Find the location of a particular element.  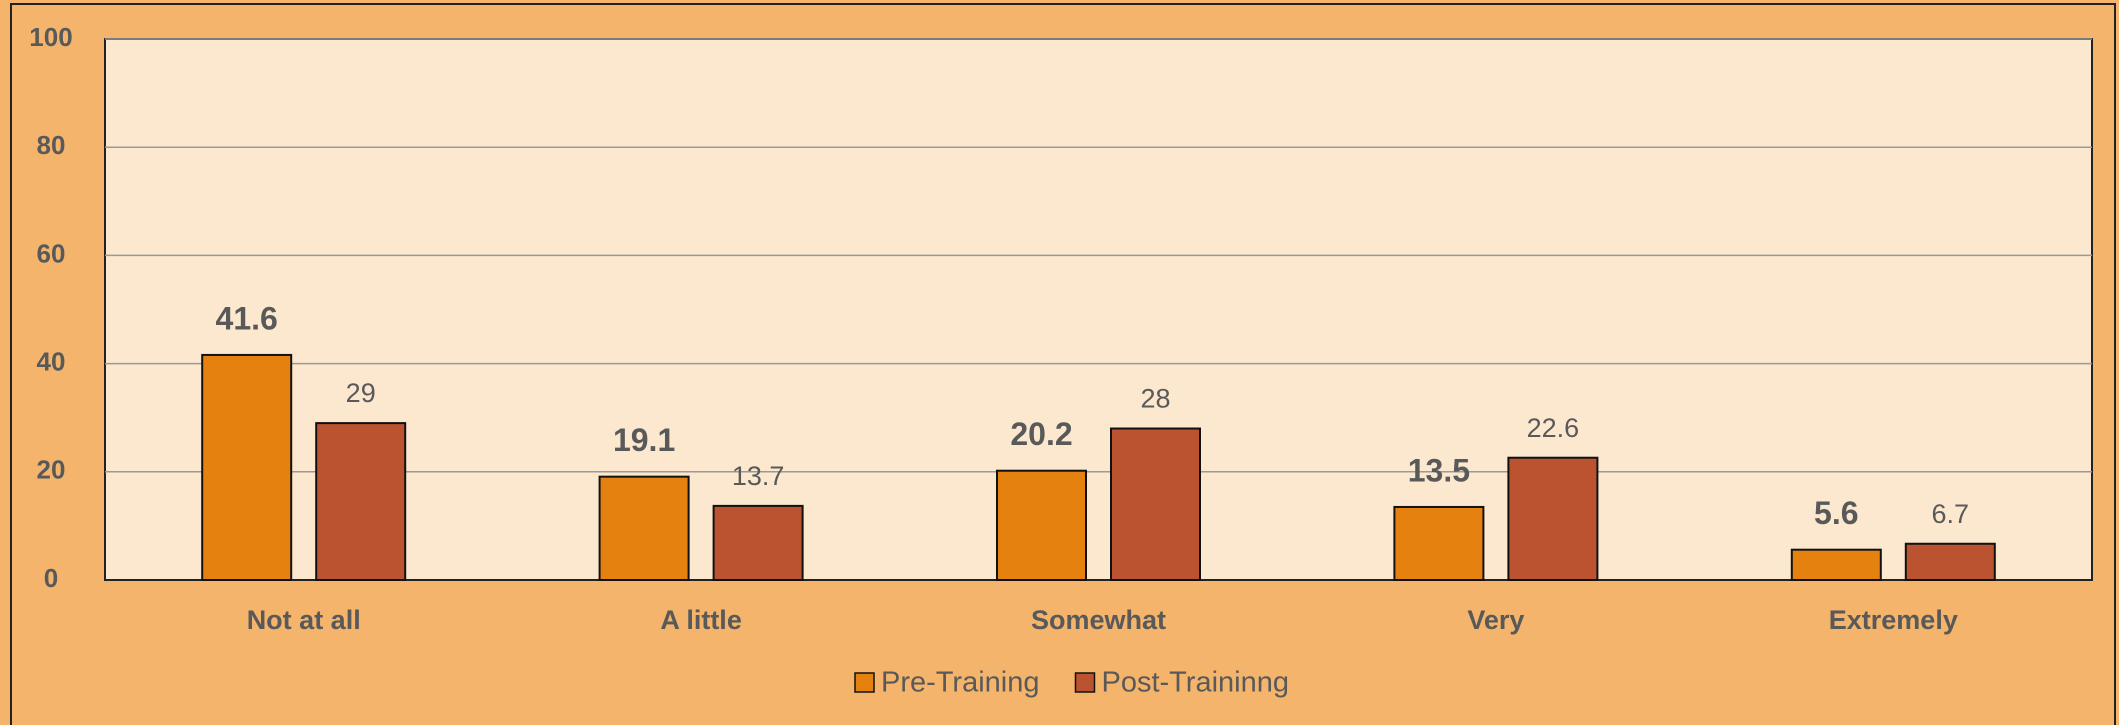

legend-label: Post-Traininng is located at coordinates (1195, 683).